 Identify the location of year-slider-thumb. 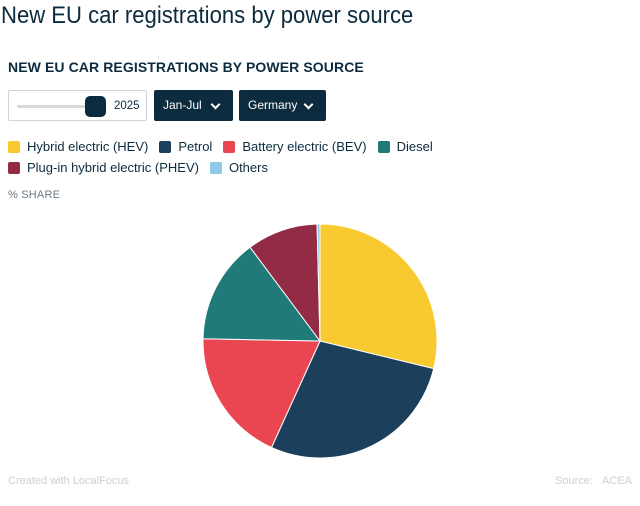
(95, 106).